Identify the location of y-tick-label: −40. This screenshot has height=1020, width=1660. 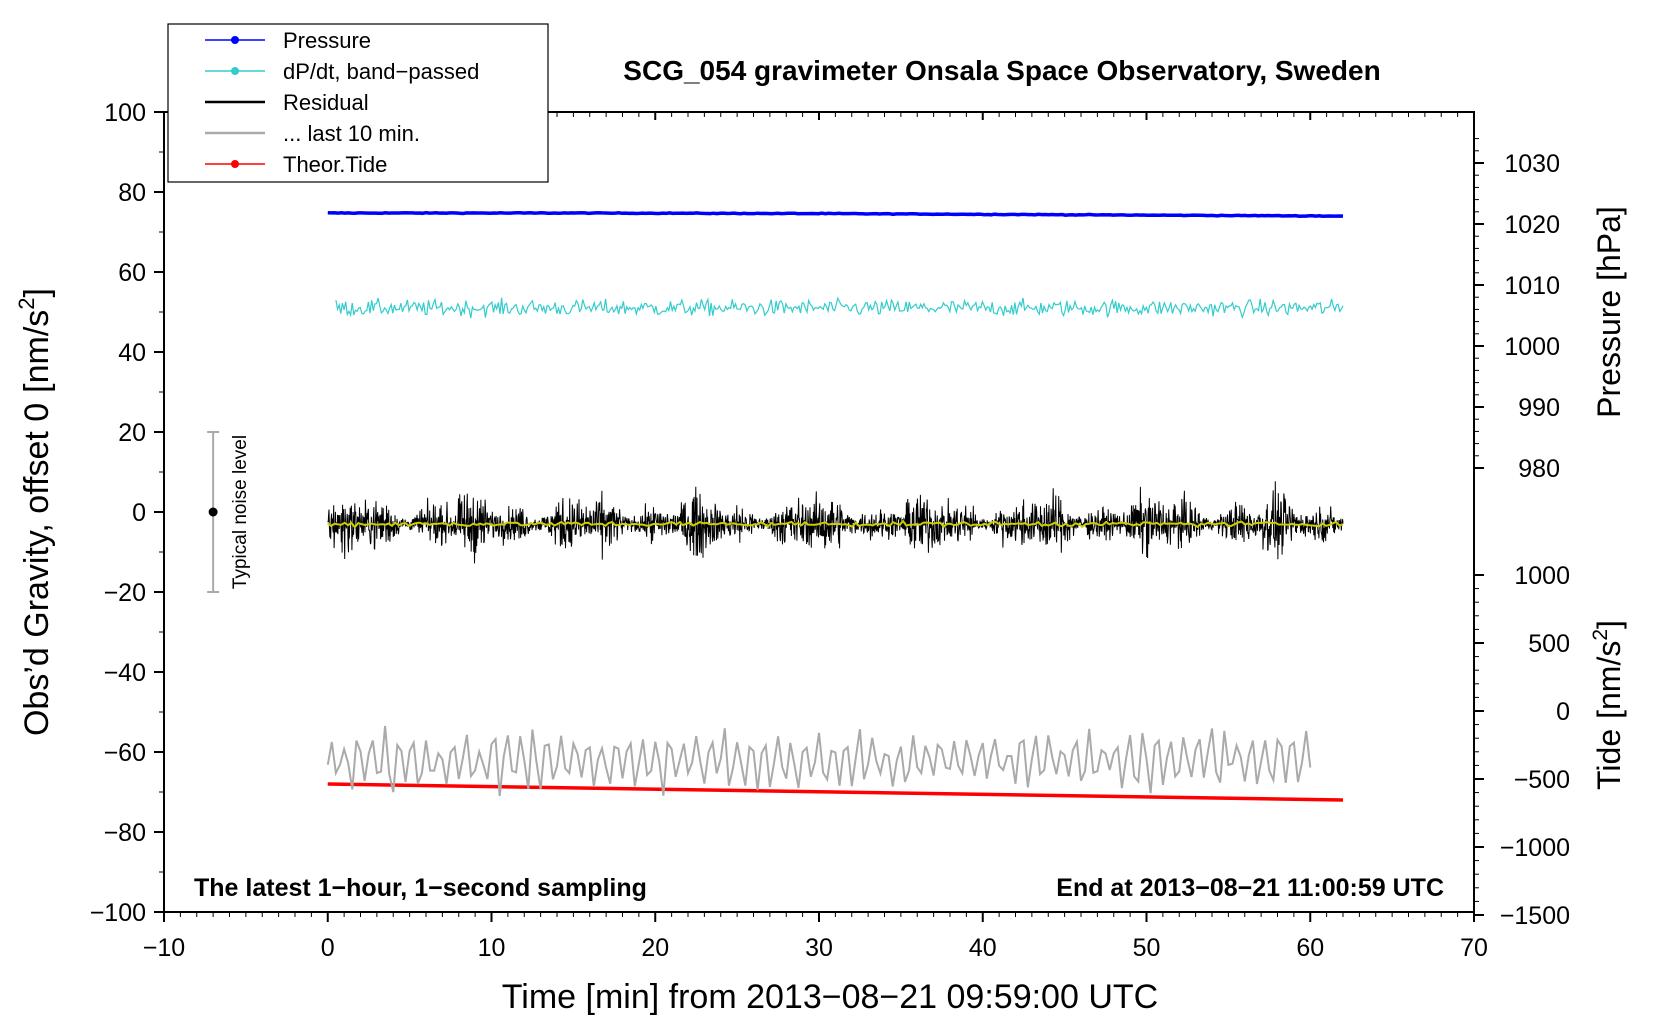
(125, 673).